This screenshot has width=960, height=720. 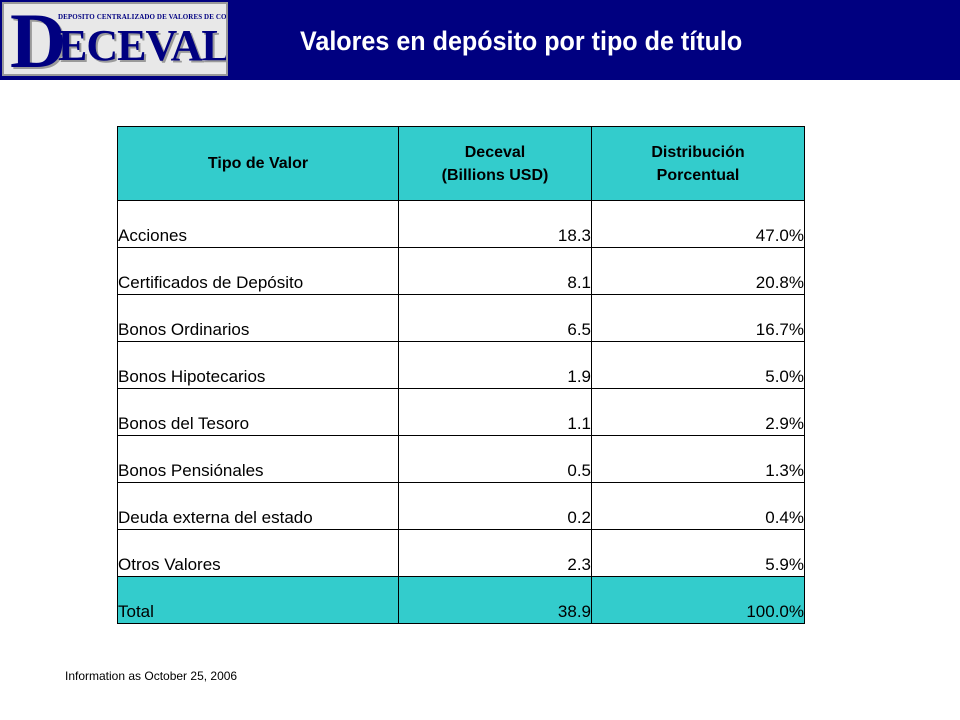 I want to click on table-row: Deuda externa del estado 0.2 0.4%, so click(x=461, y=506).